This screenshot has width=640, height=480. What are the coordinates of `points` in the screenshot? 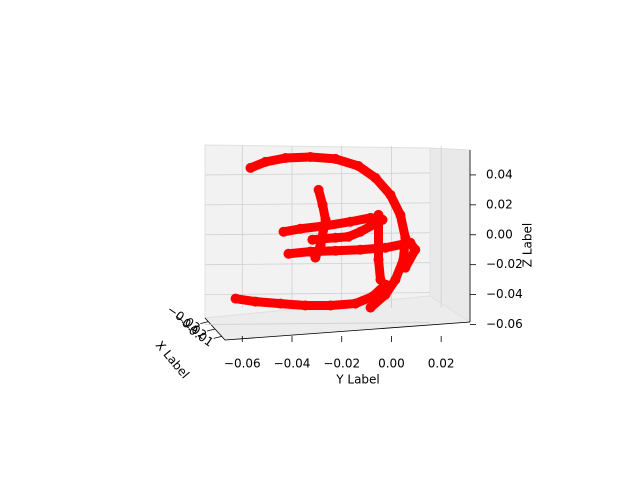 It's located at (325, 232).